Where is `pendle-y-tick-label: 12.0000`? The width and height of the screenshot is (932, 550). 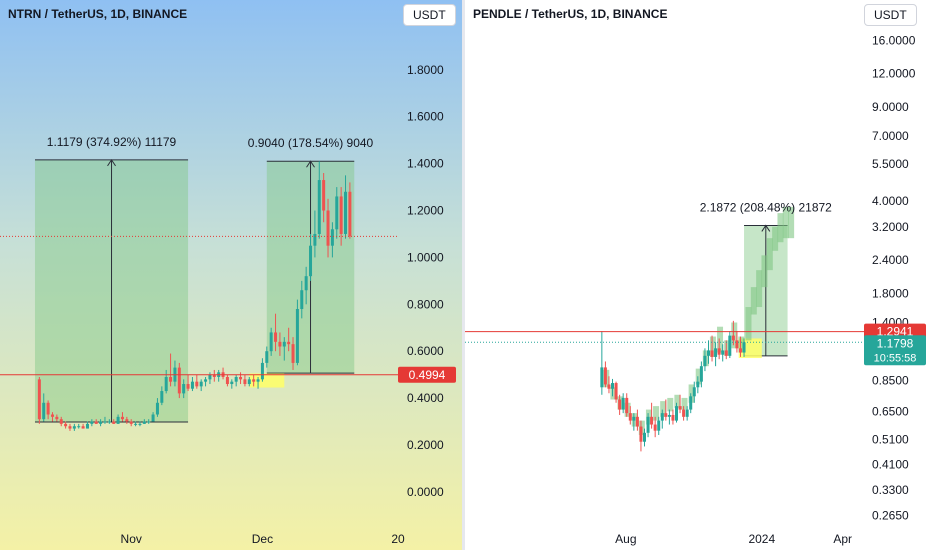 pendle-y-tick-label: 12.0000 is located at coordinates (894, 74).